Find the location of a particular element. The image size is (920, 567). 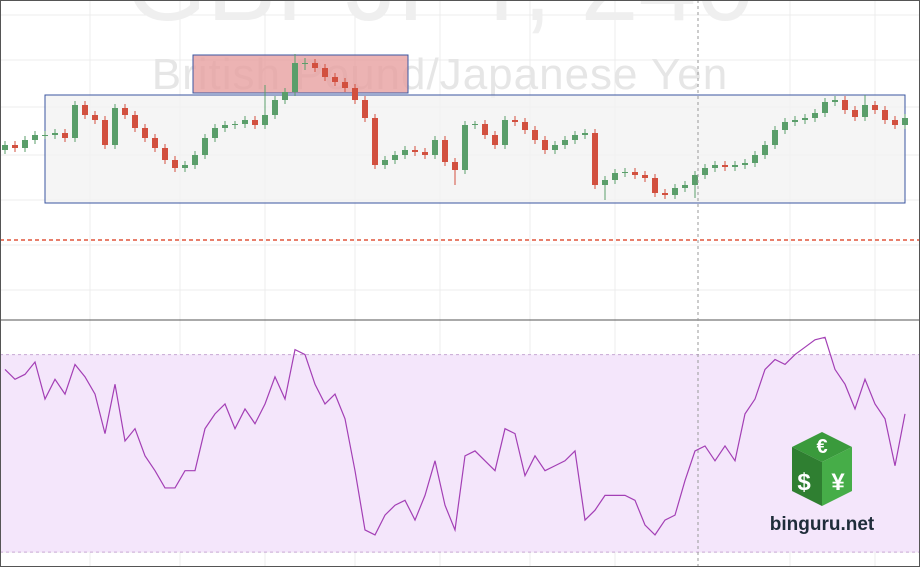

watermark-title: GBPJPY, 240 is located at coordinates (440, 21).